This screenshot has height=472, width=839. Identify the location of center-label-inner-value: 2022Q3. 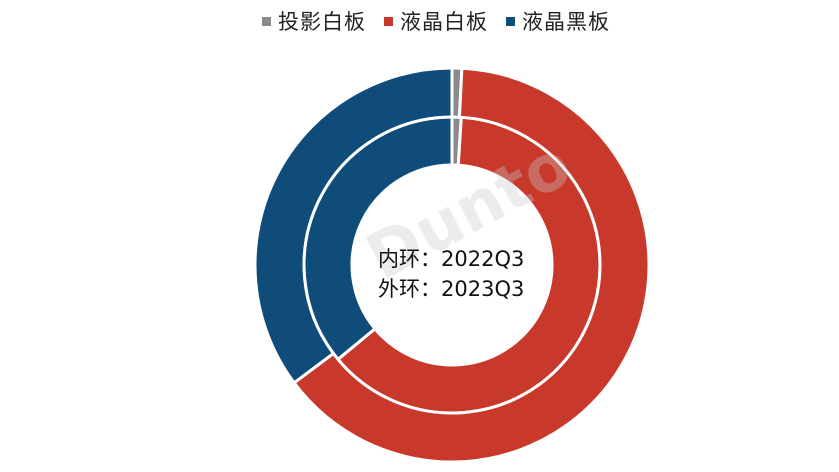
(483, 259).